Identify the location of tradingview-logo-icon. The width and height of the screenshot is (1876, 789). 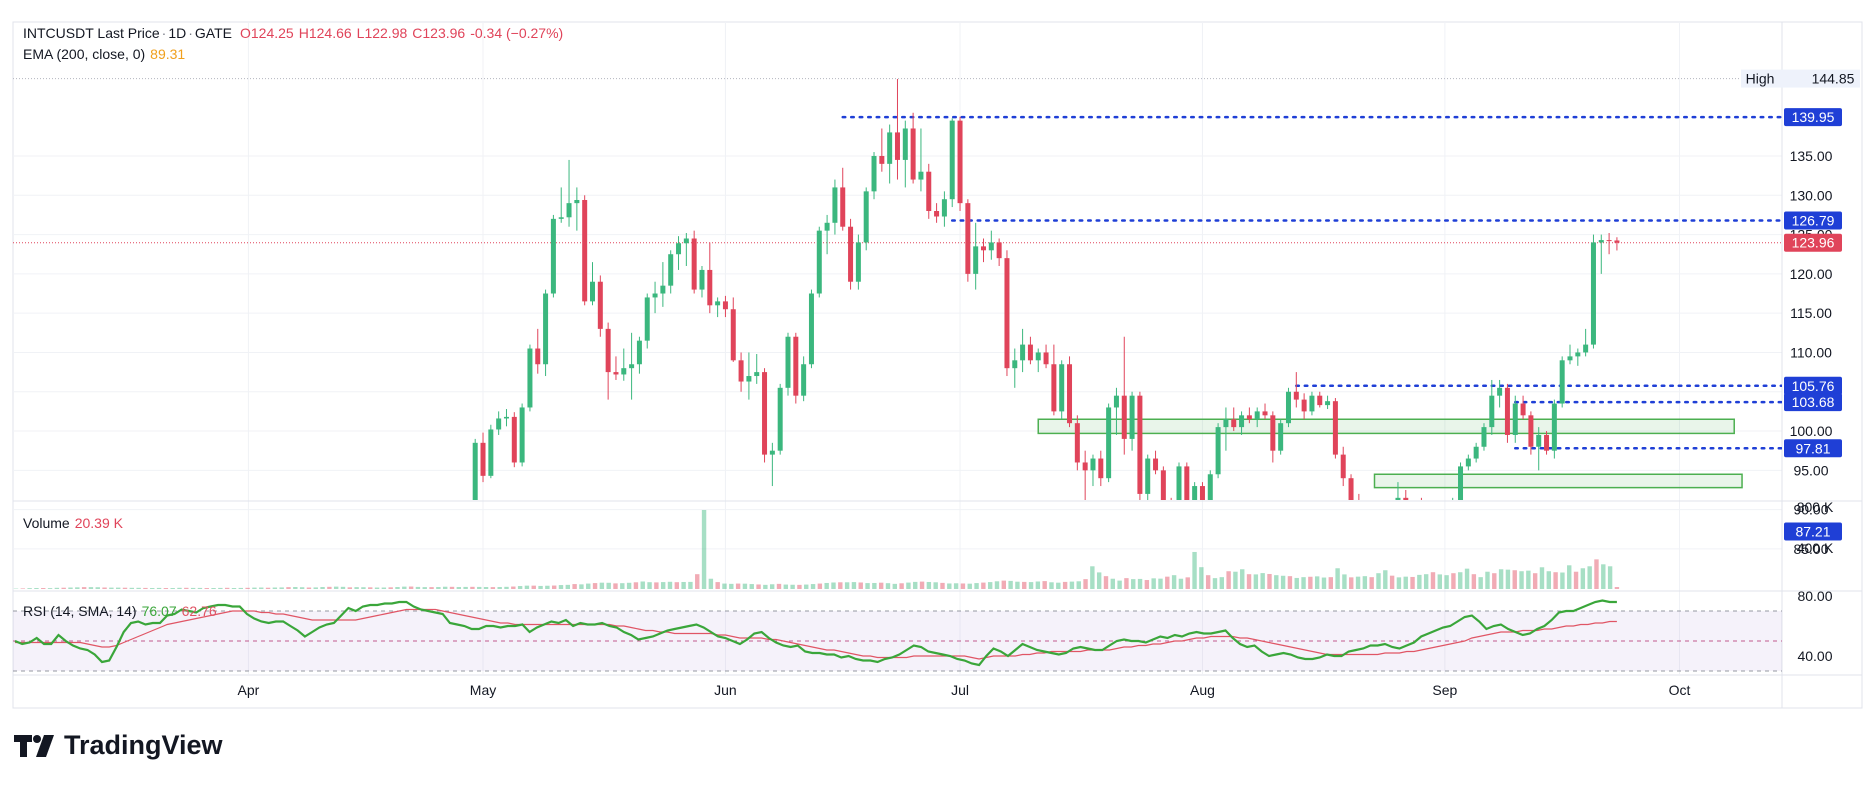
(35, 746).